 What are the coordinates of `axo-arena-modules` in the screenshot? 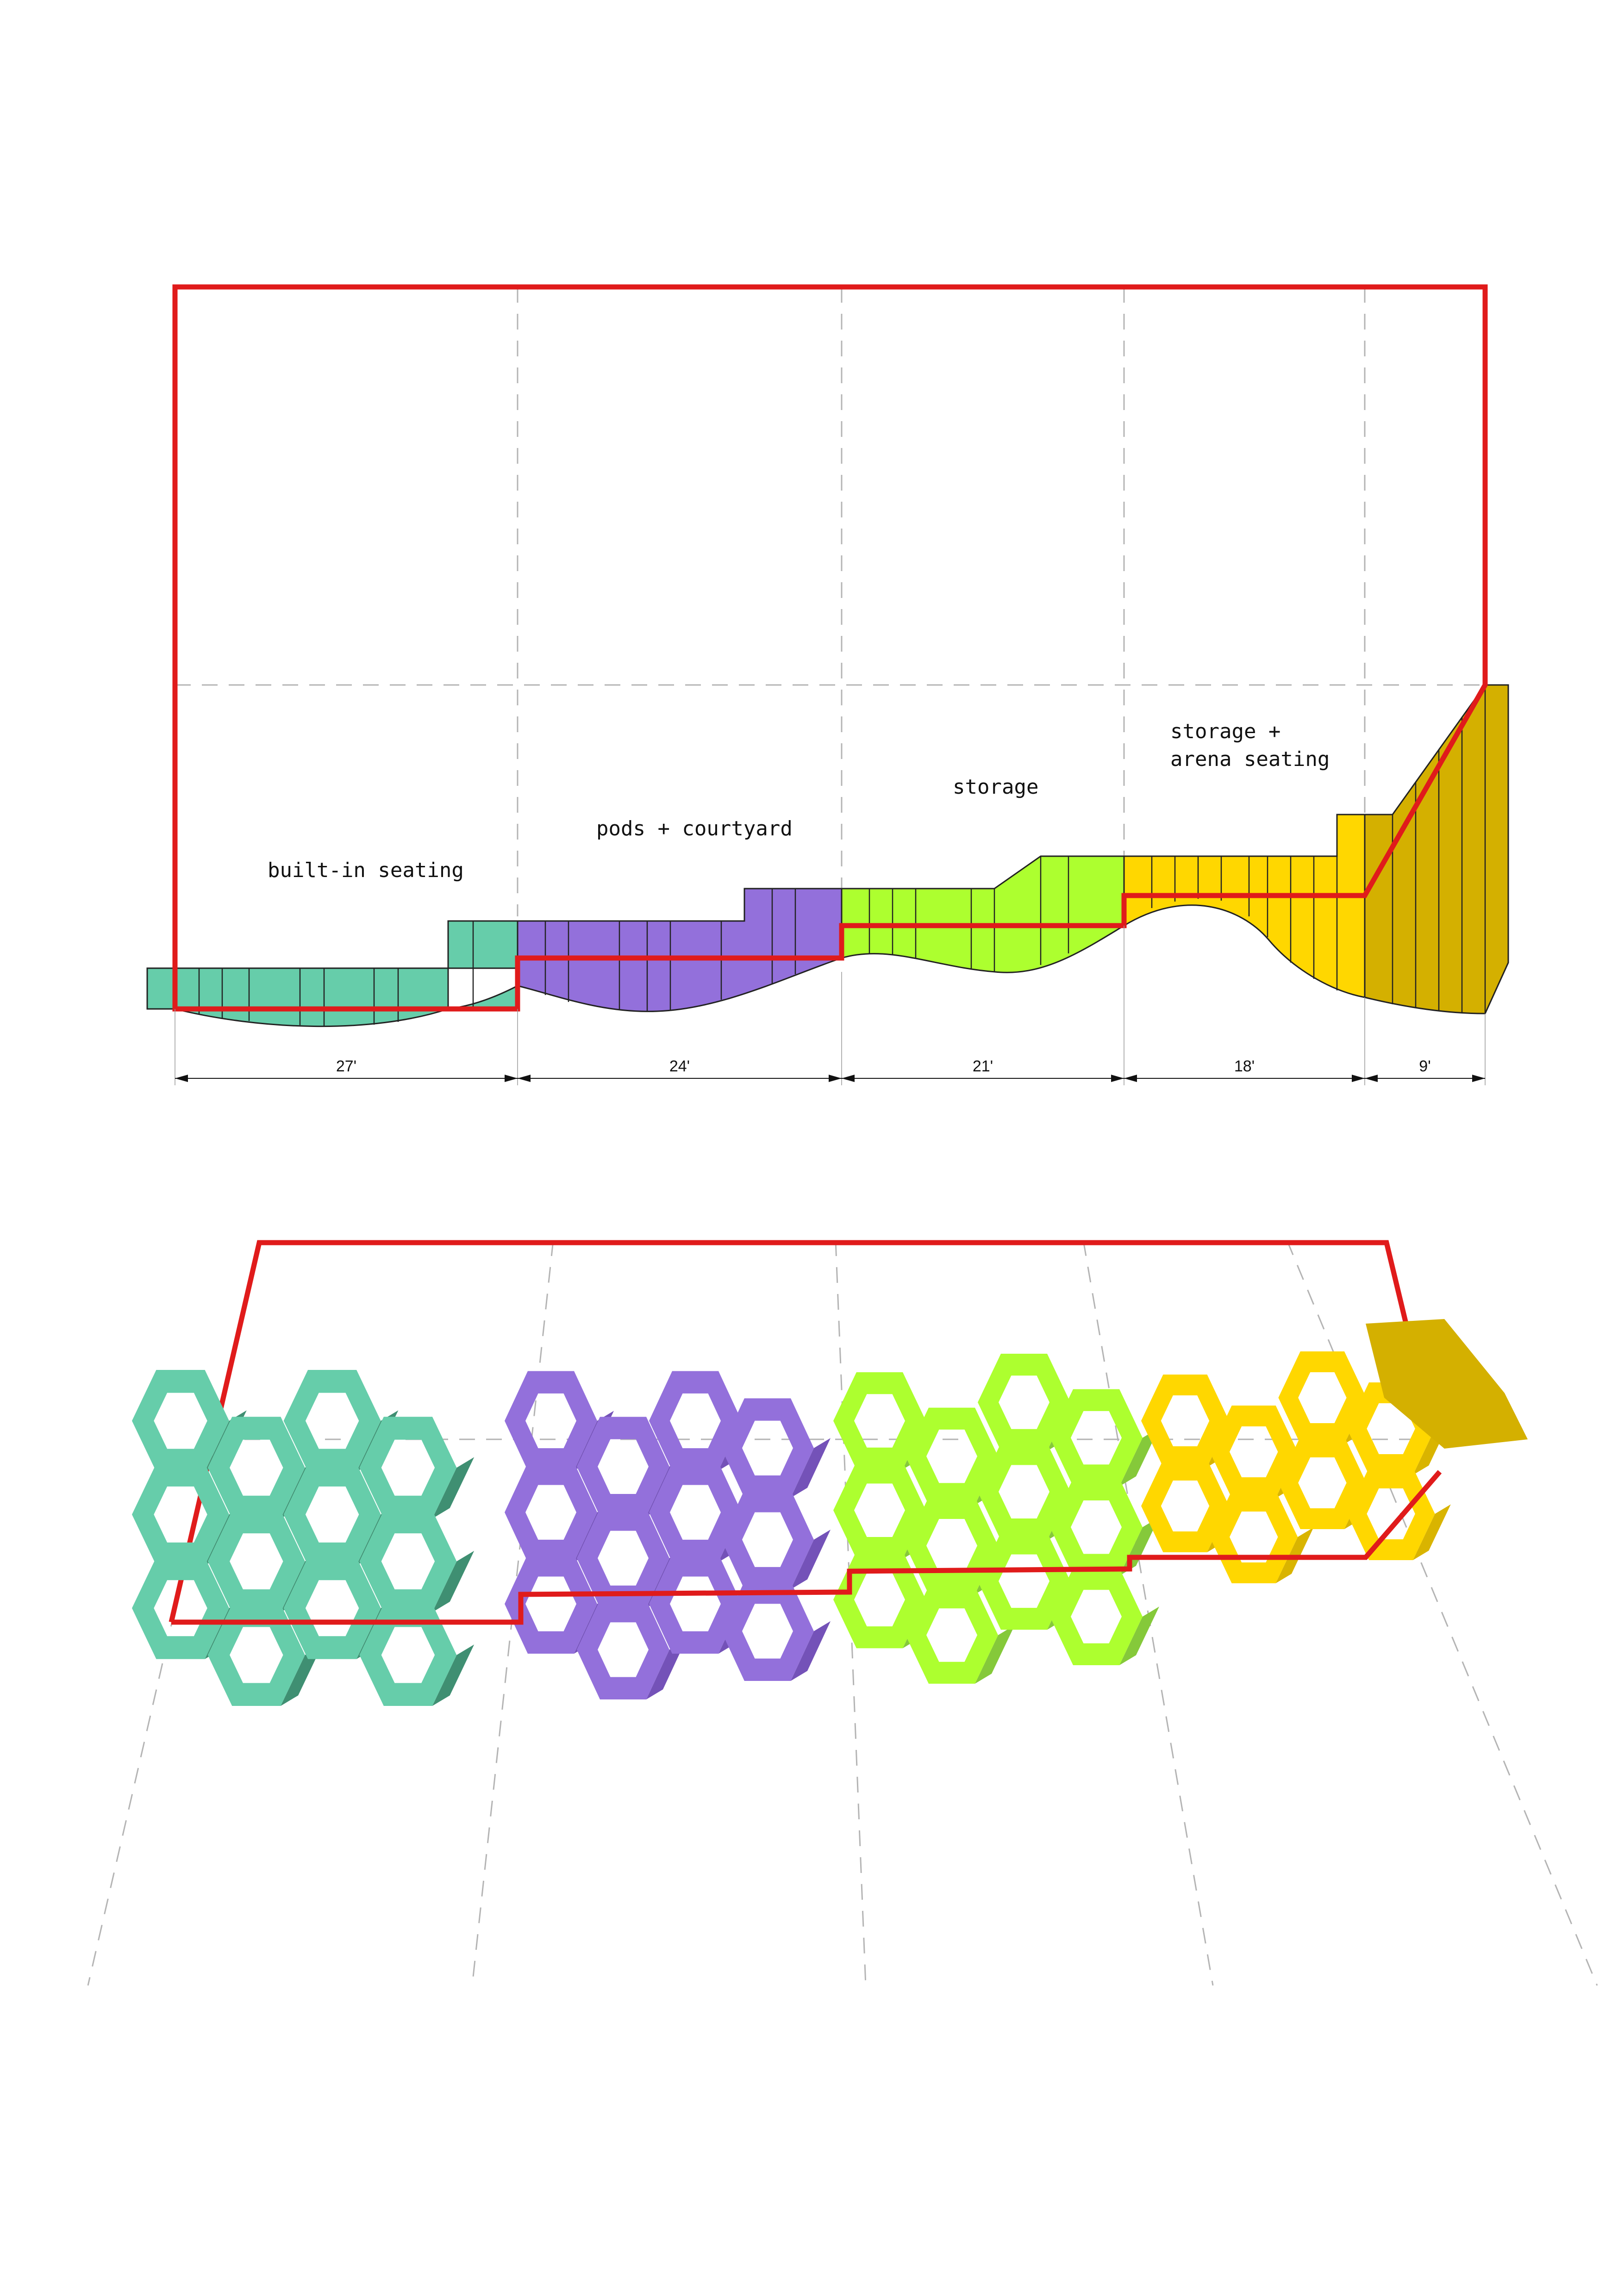 It's located at (1334, 1451).